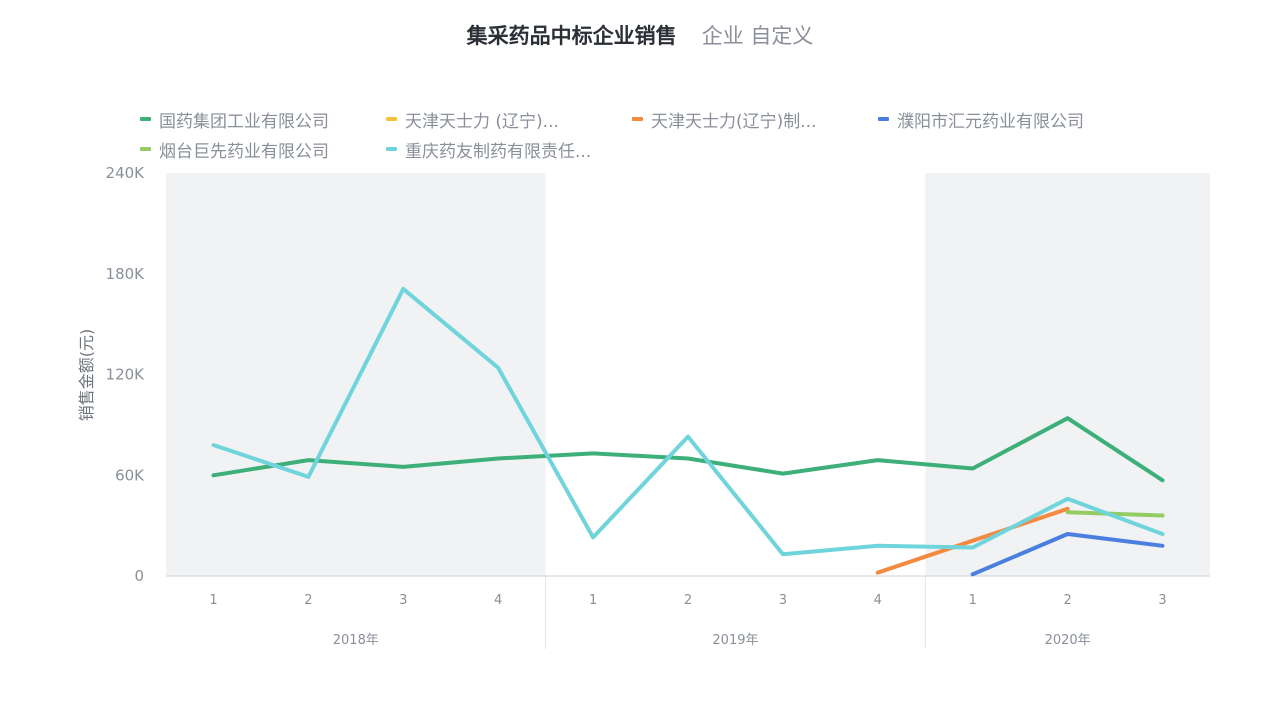  What do you see at coordinates (735, 640) in the screenshot?
I see `group-label: 2019年` at bounding box center [735, 640].